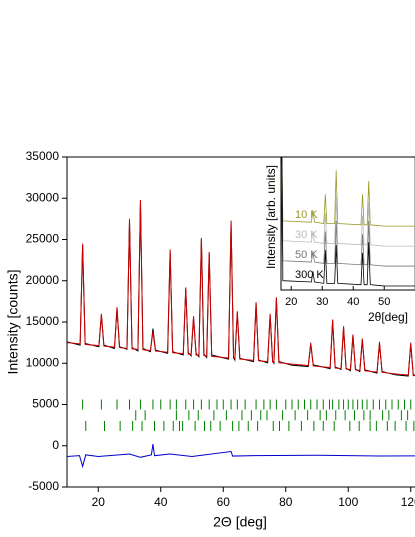 This screenshot has height=537, width=415. I want to click on series-group, so click(348, 222).